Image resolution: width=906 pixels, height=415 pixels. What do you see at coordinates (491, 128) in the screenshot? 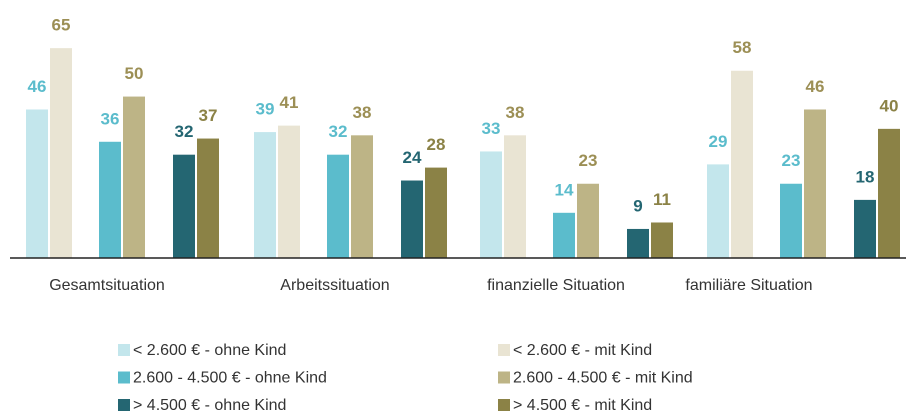
I see `value-label: 33` at bounding box center [491, 128].